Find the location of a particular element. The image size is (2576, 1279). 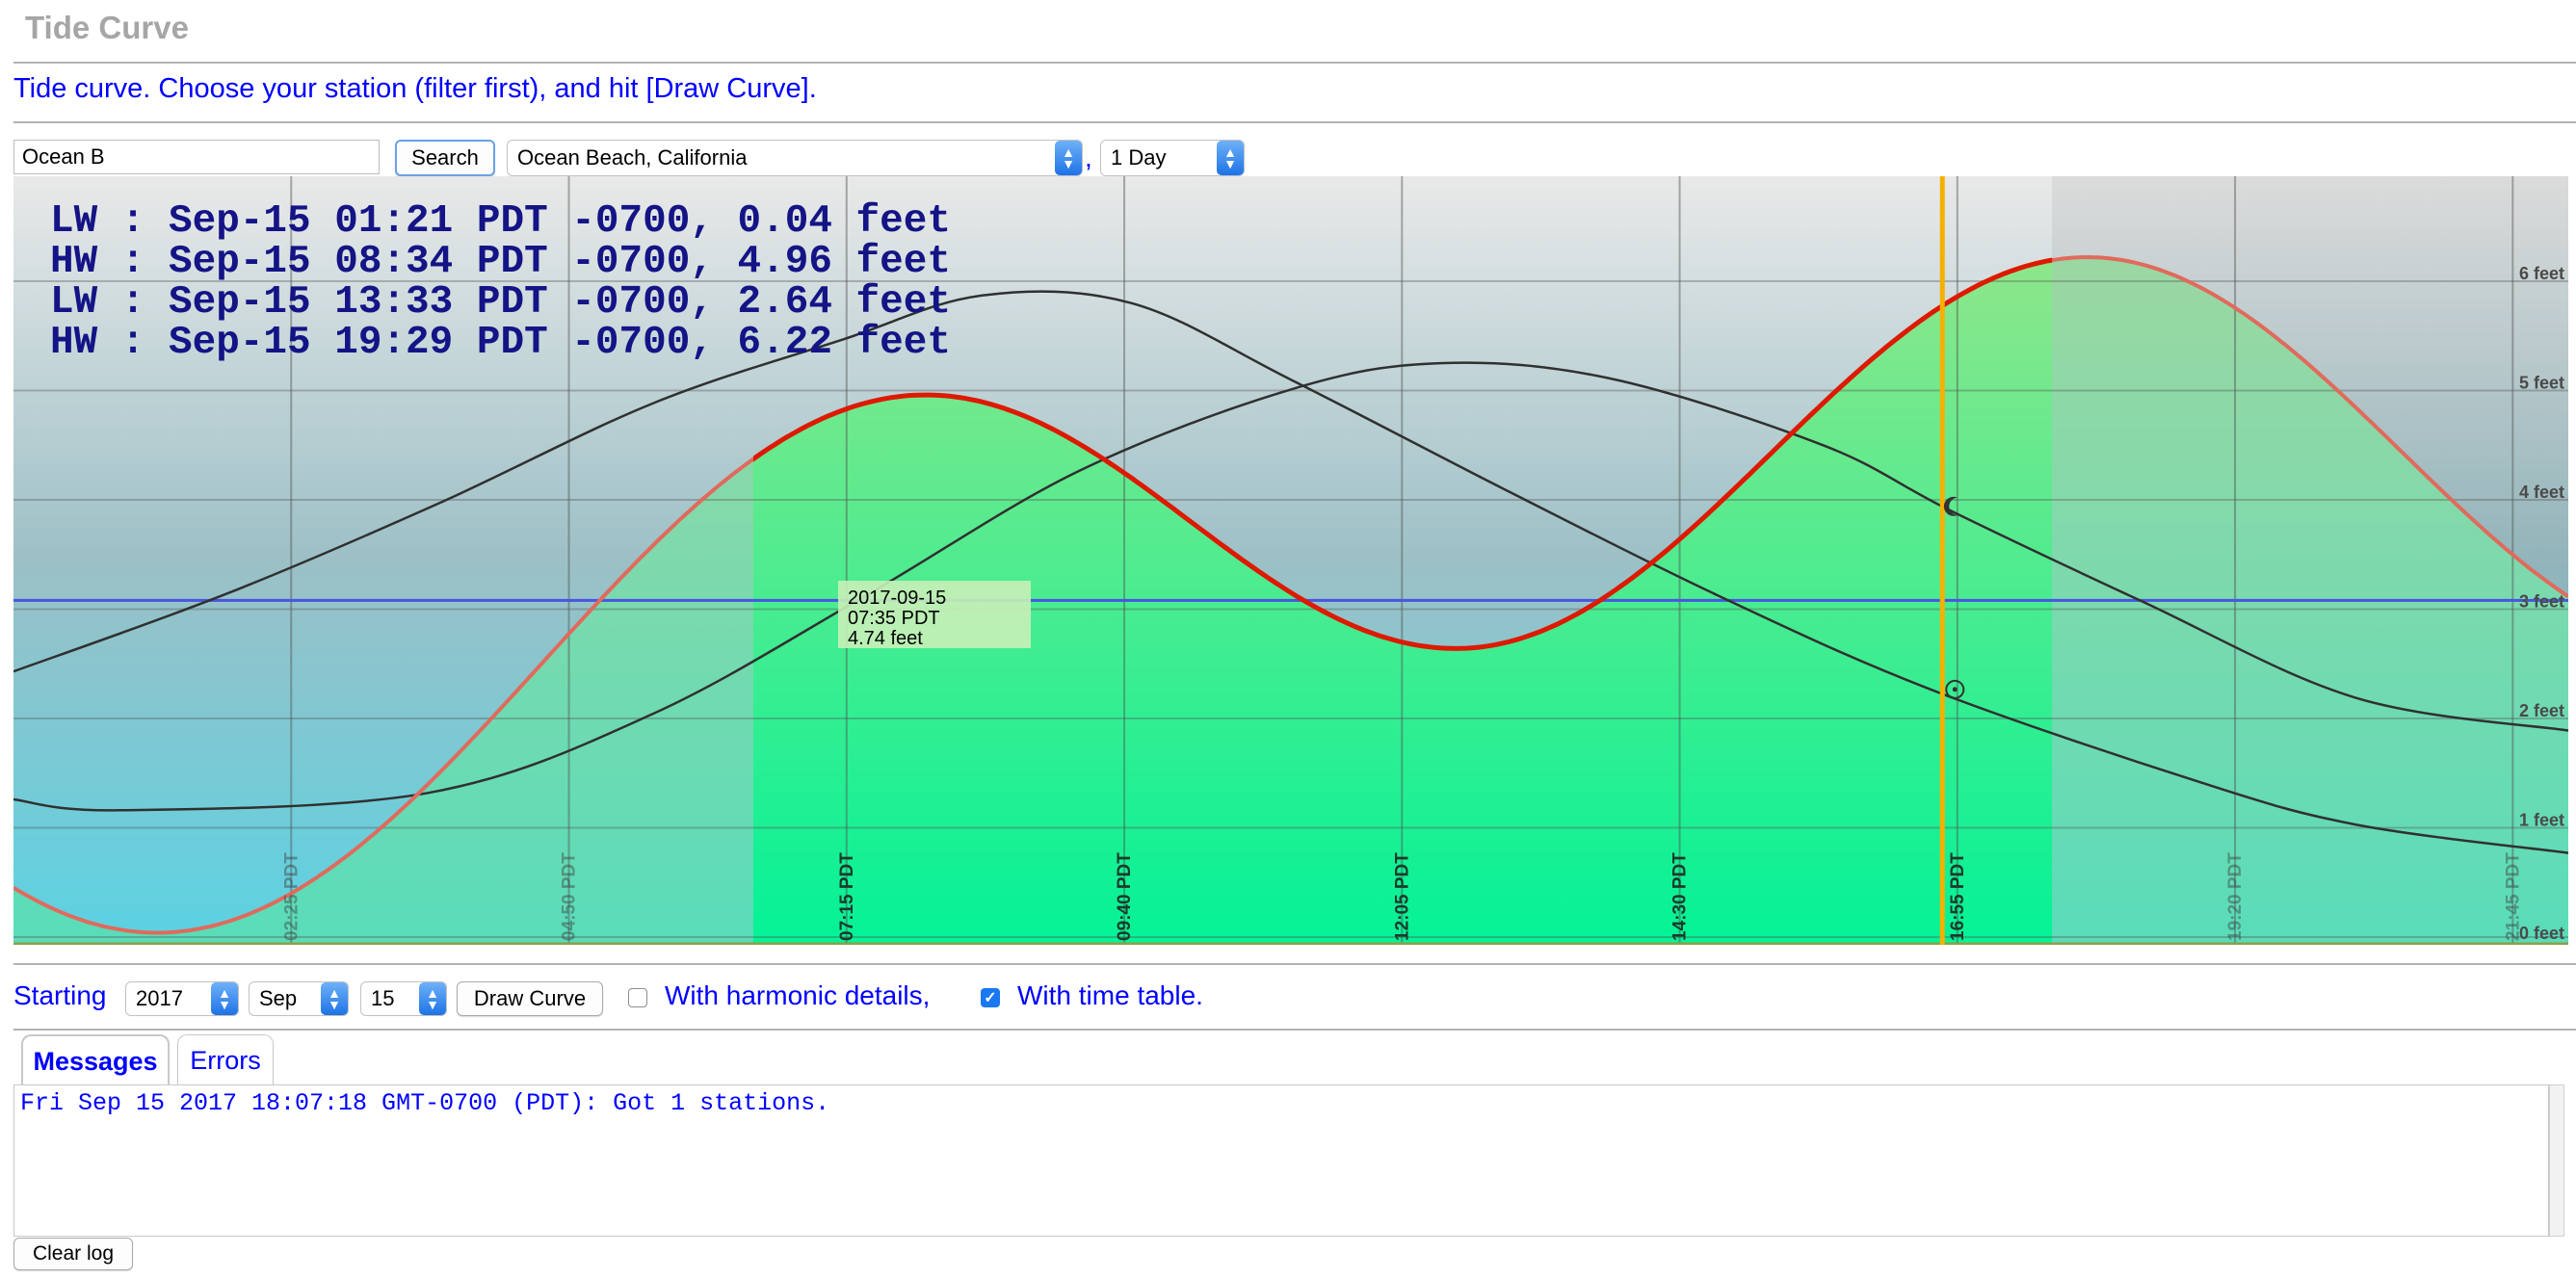

duration-select: 1 Day ▲ ▼ is located at coordinates (1173, 158).